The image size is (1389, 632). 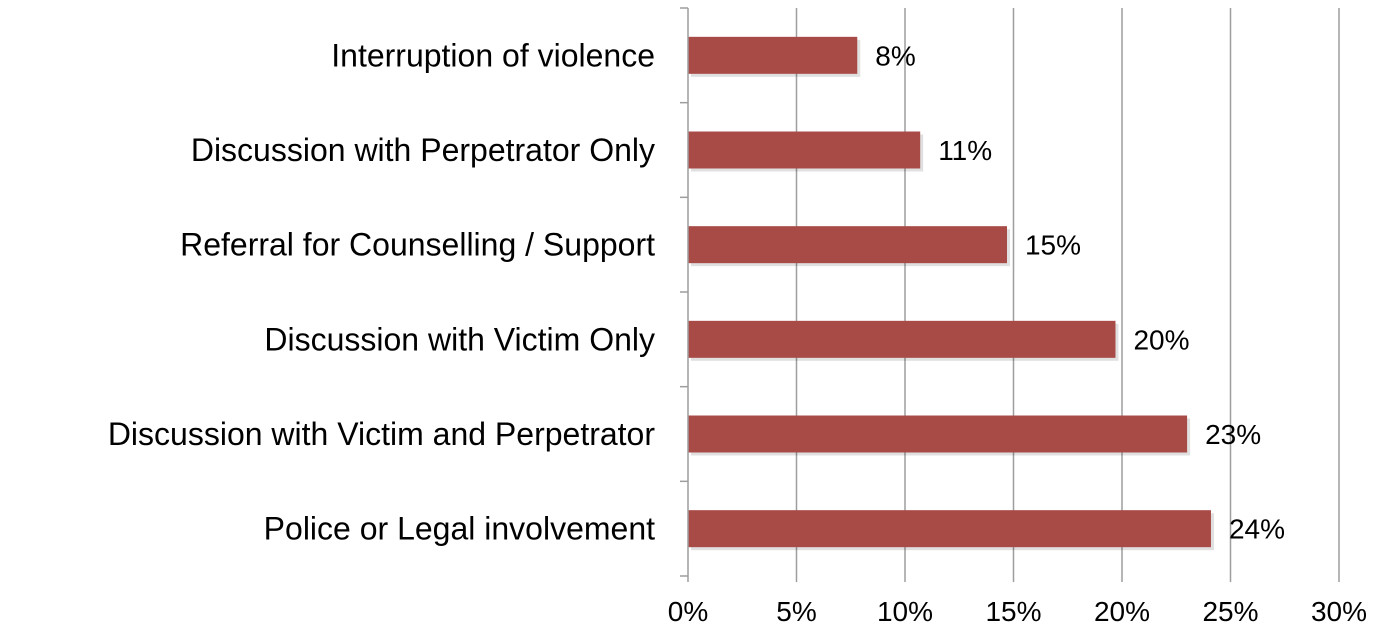 I want to click on data-label: 24%, so click(x=1257, y=529).